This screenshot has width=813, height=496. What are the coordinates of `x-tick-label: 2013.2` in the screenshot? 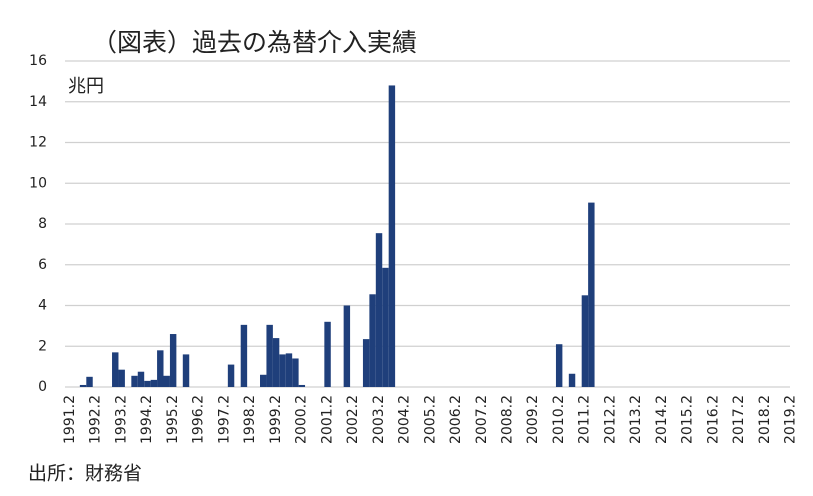 It's located at (636, 419).